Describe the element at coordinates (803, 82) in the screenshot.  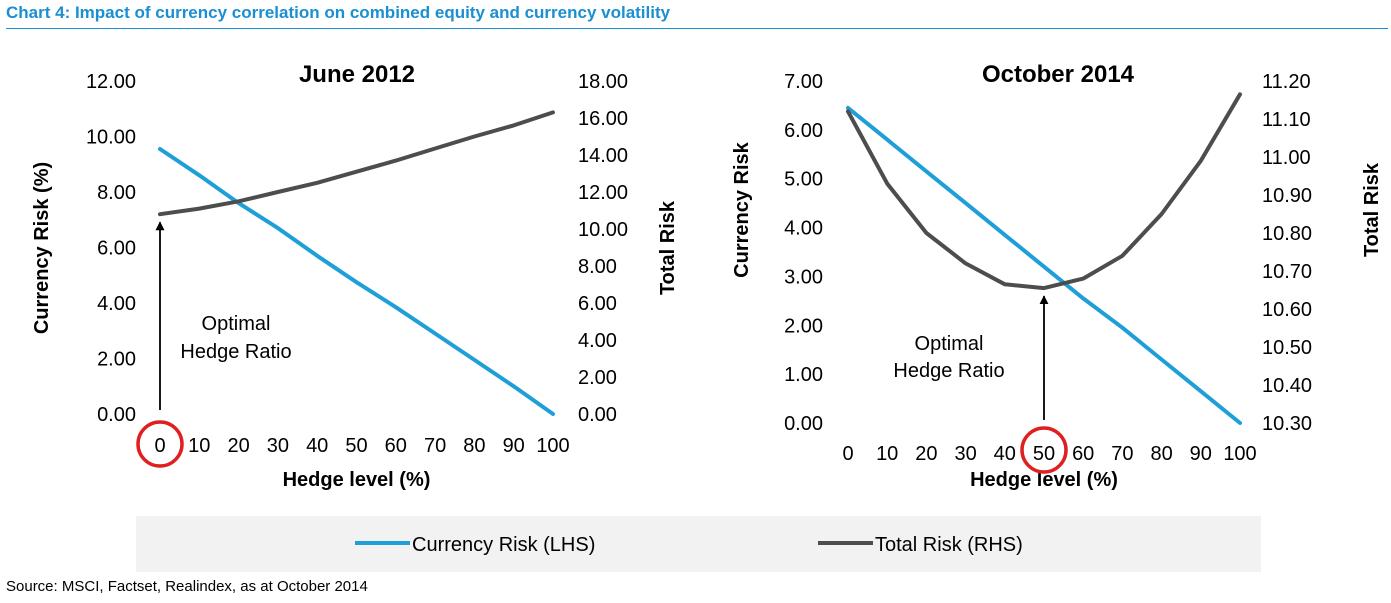
I see `y-tick-label: 7.00` at that location.